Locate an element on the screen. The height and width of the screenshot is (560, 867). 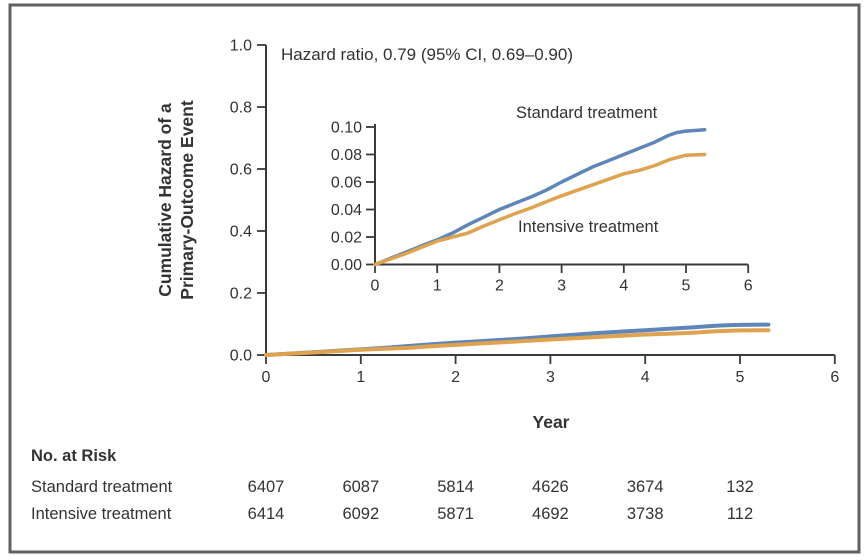
inset-y-tick-label: 0.04 is located at coordinates (346, 210).